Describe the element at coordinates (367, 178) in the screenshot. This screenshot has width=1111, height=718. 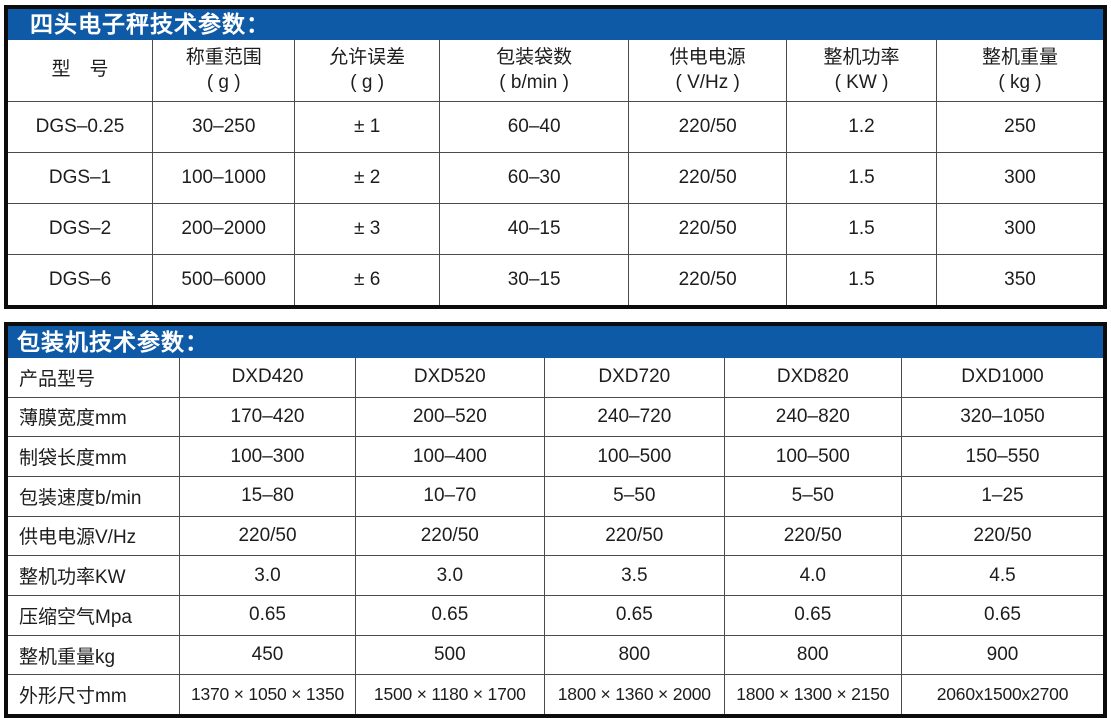
I see `value-cell: ± 2` at that location.